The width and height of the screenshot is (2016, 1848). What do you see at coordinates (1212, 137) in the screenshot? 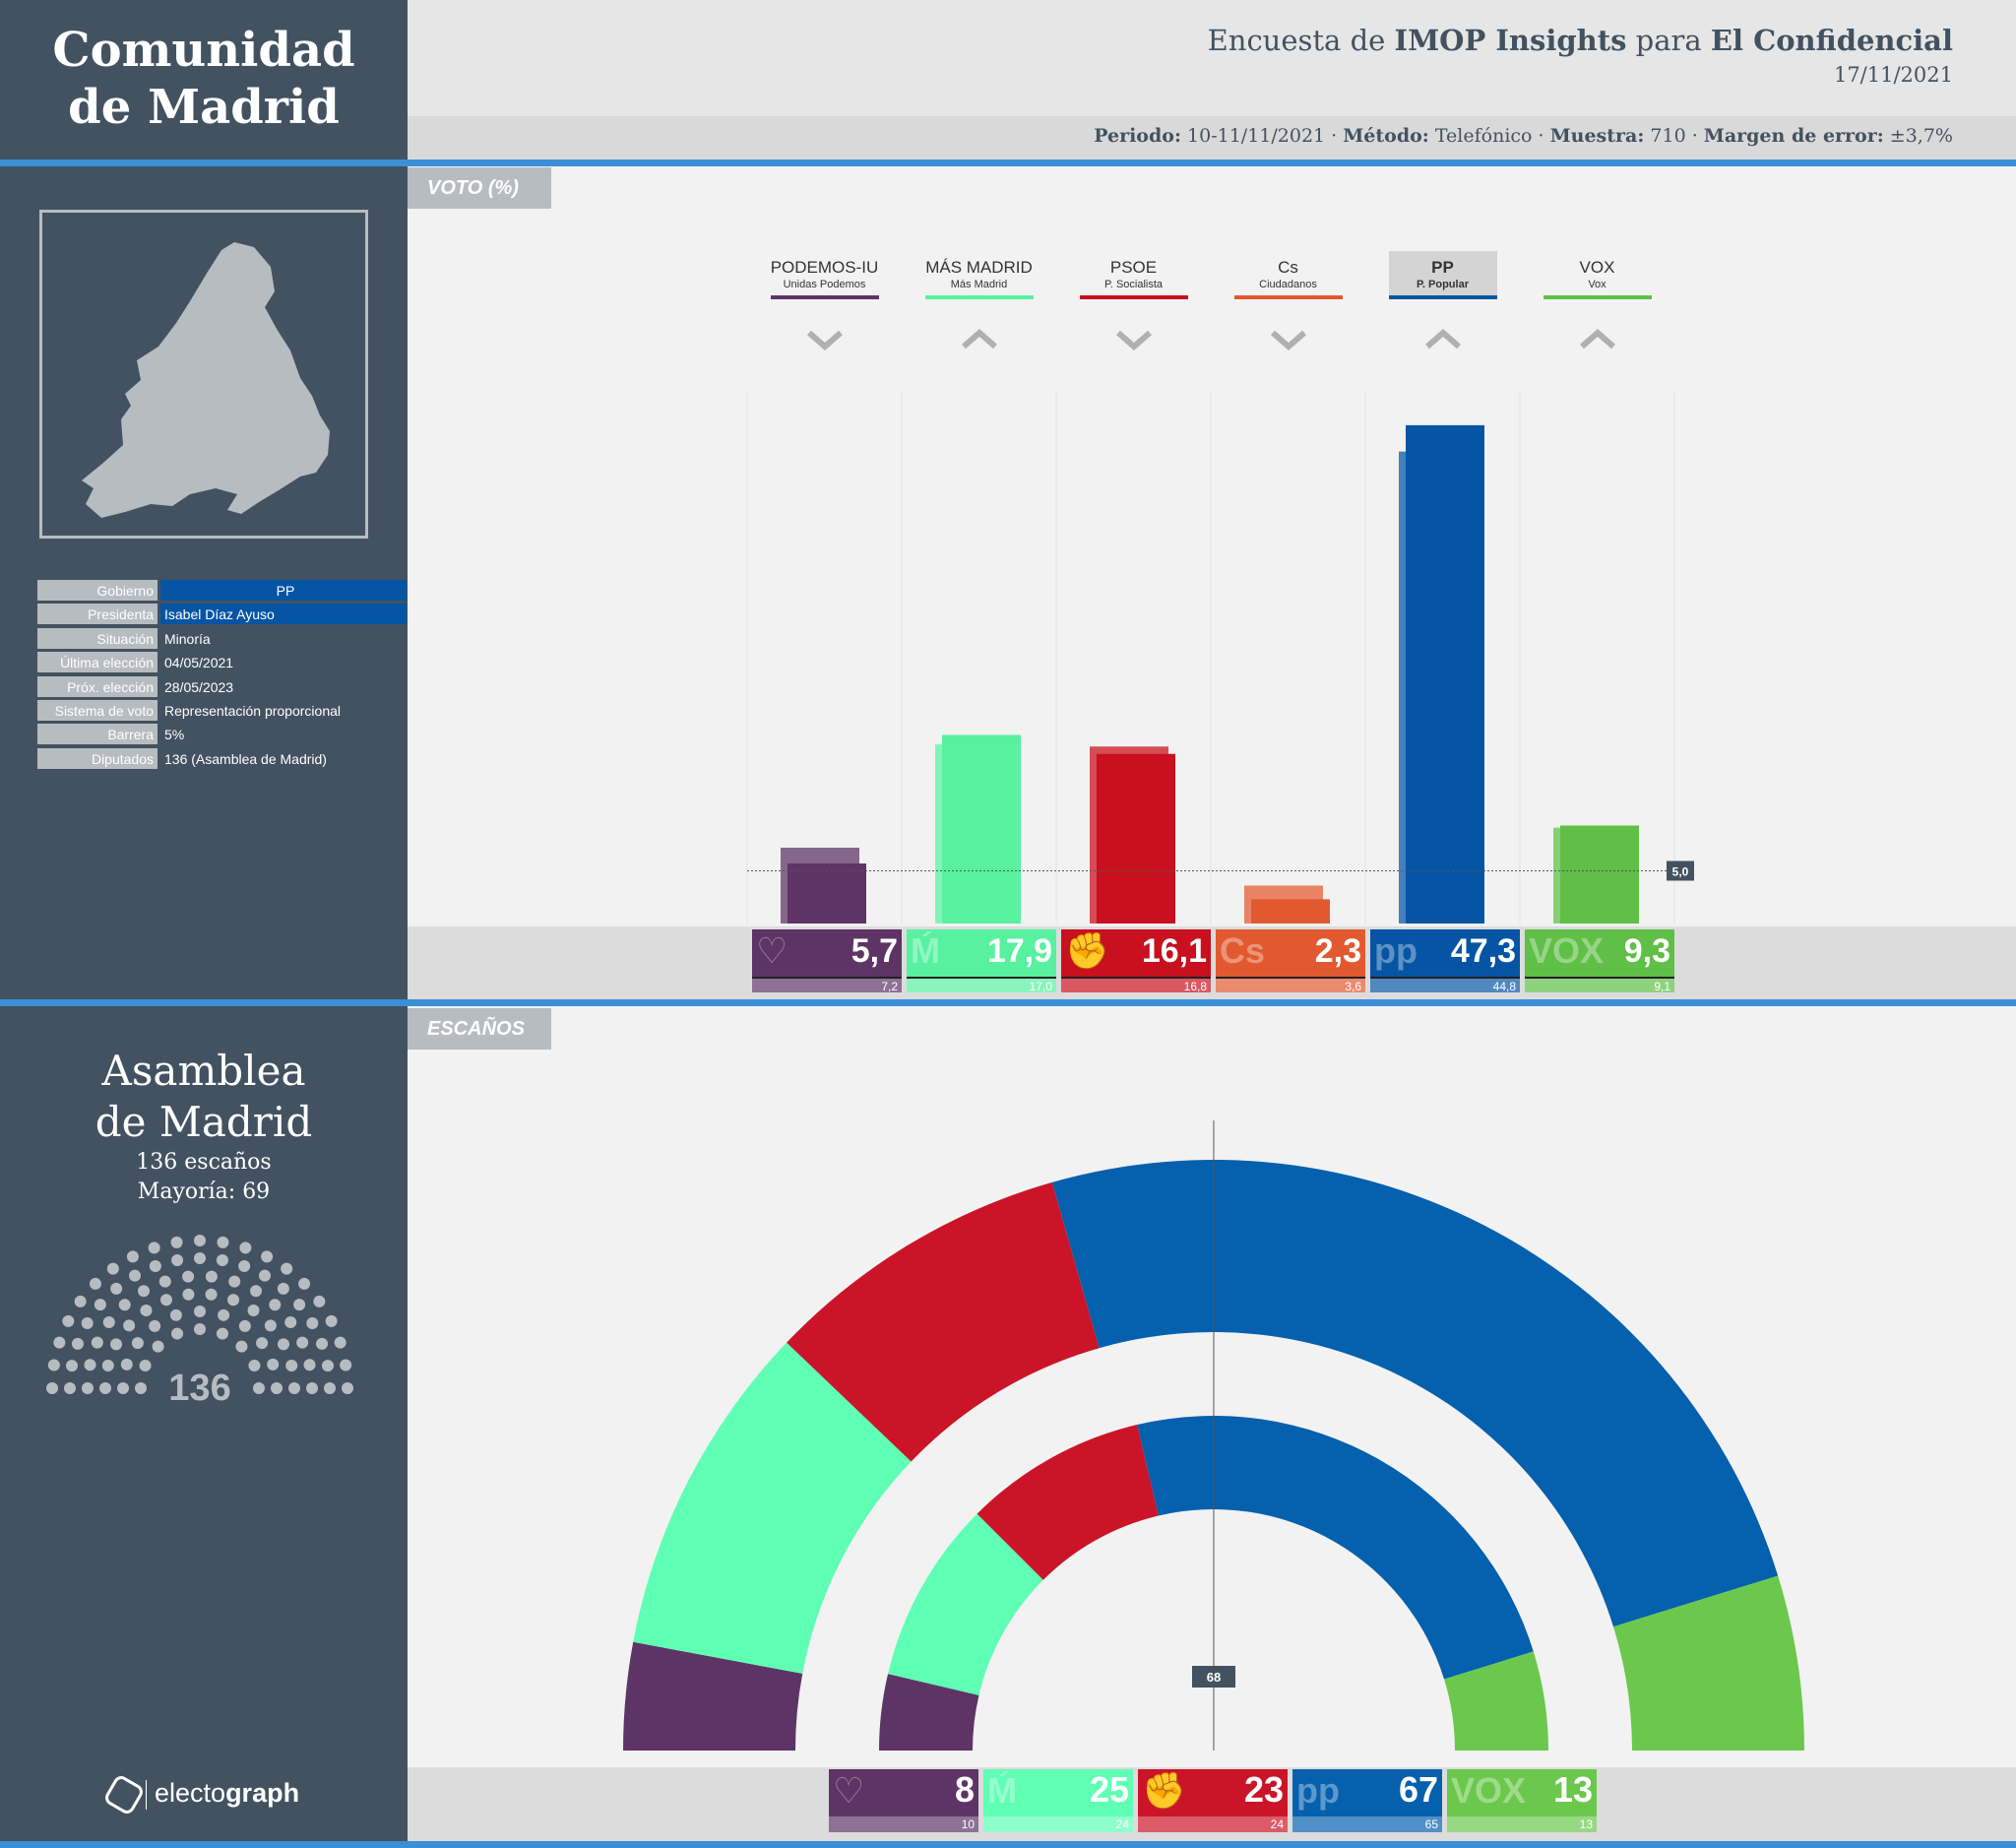
I see `header-details-bar` at bounding box center [1212, 137].